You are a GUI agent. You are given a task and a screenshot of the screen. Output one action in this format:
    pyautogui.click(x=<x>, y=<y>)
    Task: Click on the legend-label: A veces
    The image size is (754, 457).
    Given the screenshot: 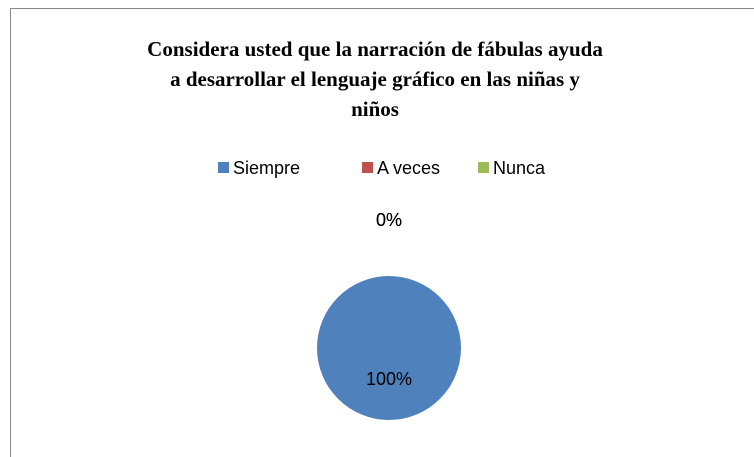 What is the action you would take?
    pyautogui.click(x=408, y=168)
    